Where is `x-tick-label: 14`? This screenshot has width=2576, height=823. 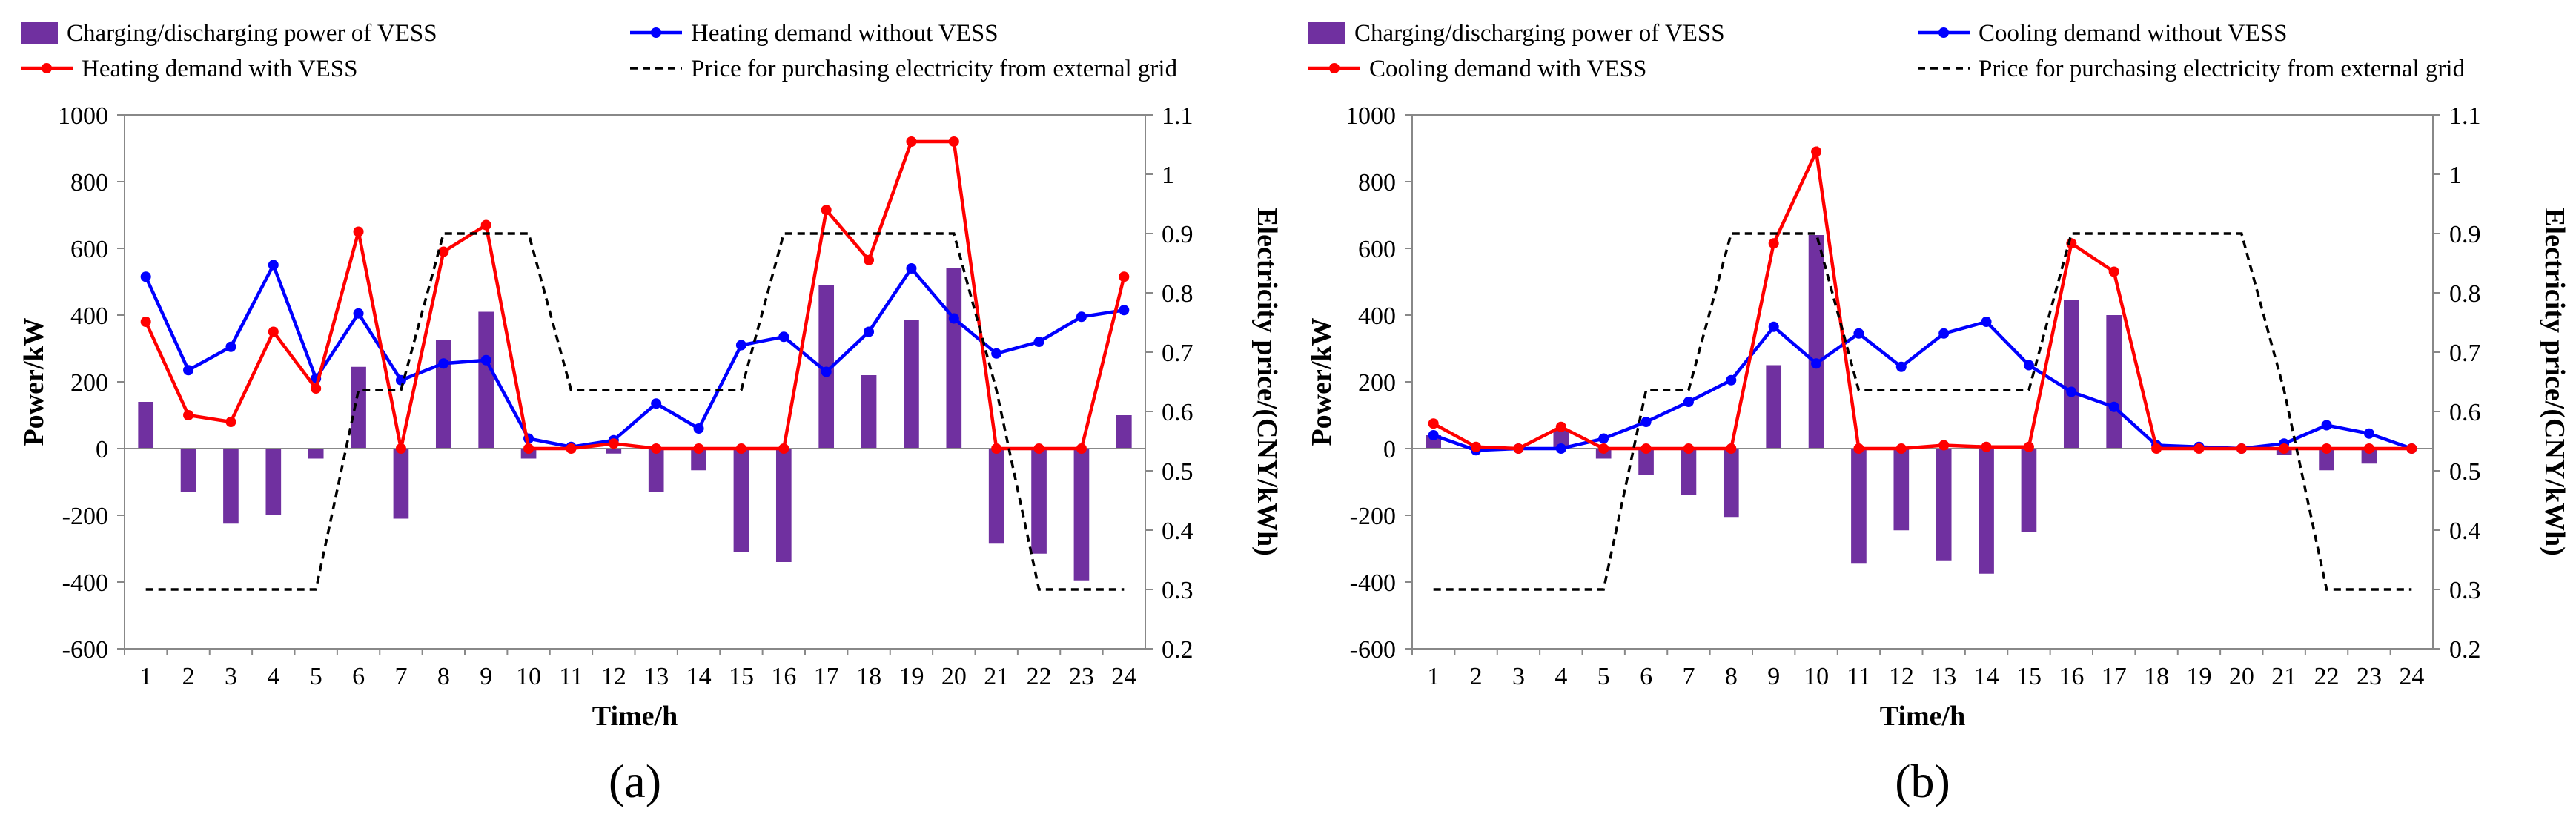 x-tick-label: 14 is located at coordinates (1986, 676).